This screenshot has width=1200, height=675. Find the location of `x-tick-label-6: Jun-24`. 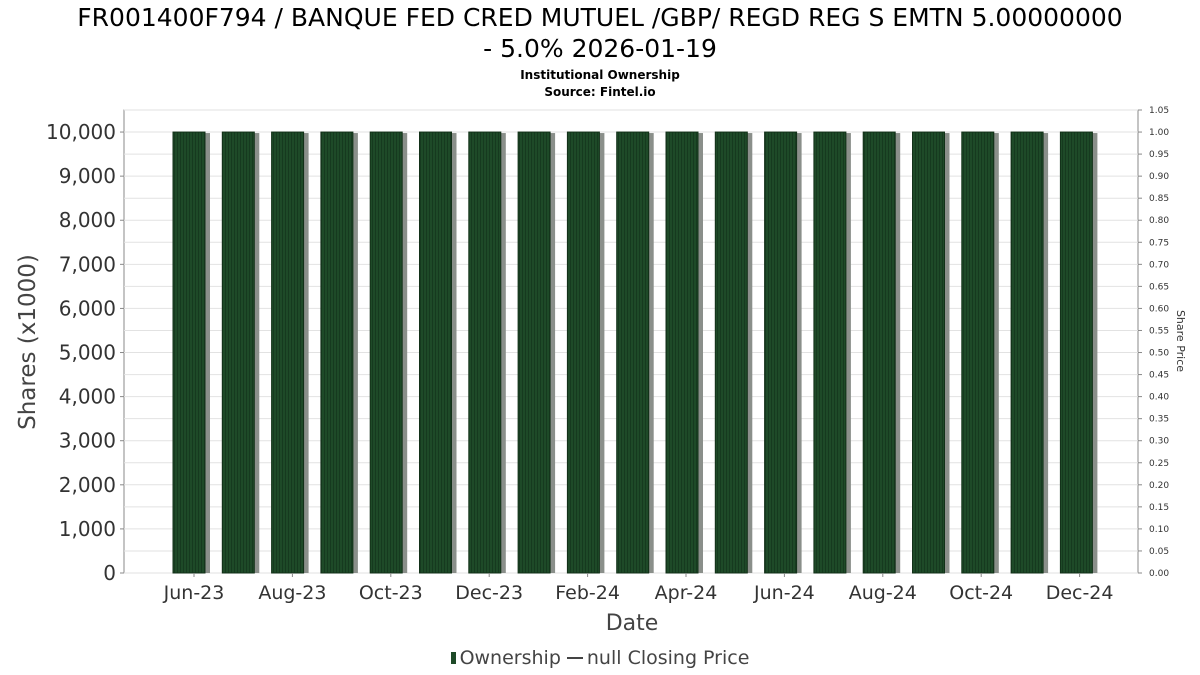

x-tick-label-6: Jun-24 is located at coordinates (784, 593).